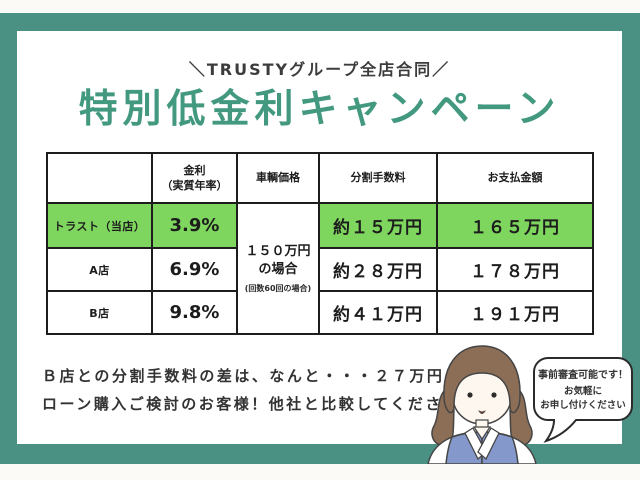  What do you see at coordinates (319, 69) in the screenshot?
I see `tagline: ＼TRUSTYグループ全店合同／` at bounding box center [319, 69].